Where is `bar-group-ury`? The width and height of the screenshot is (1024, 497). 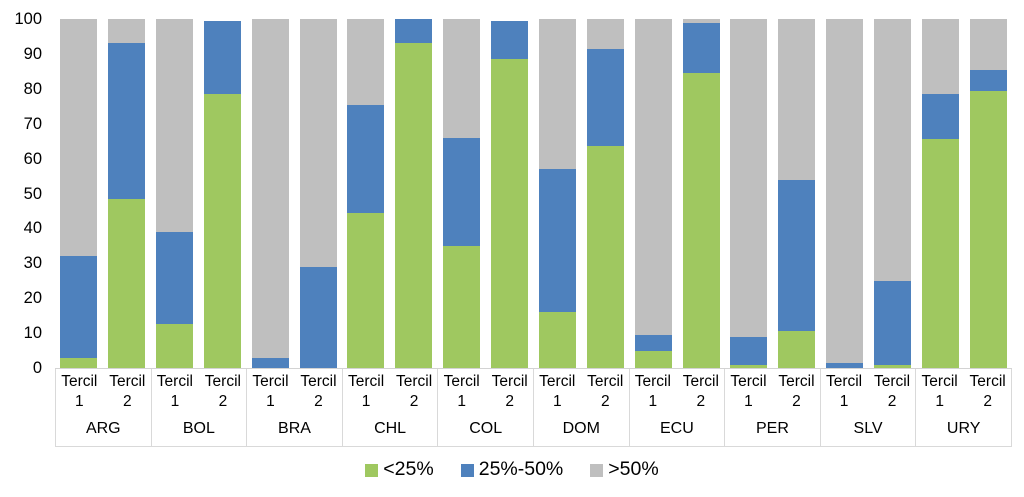
bar-group-ury is located at coordinates (964, 193).